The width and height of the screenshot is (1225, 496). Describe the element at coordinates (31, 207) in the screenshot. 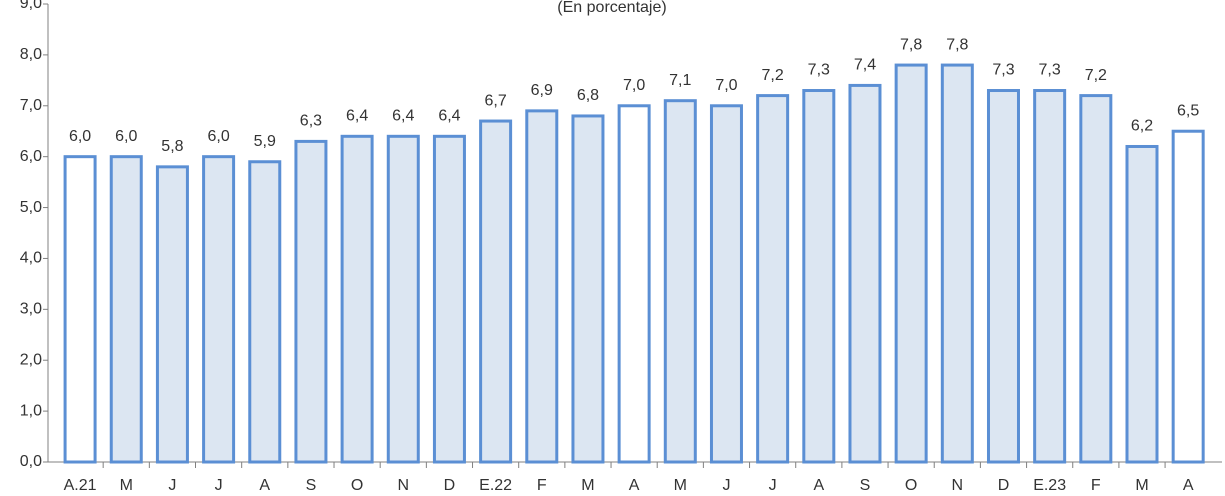

I see `y-tick-label: 5,0` at that location.